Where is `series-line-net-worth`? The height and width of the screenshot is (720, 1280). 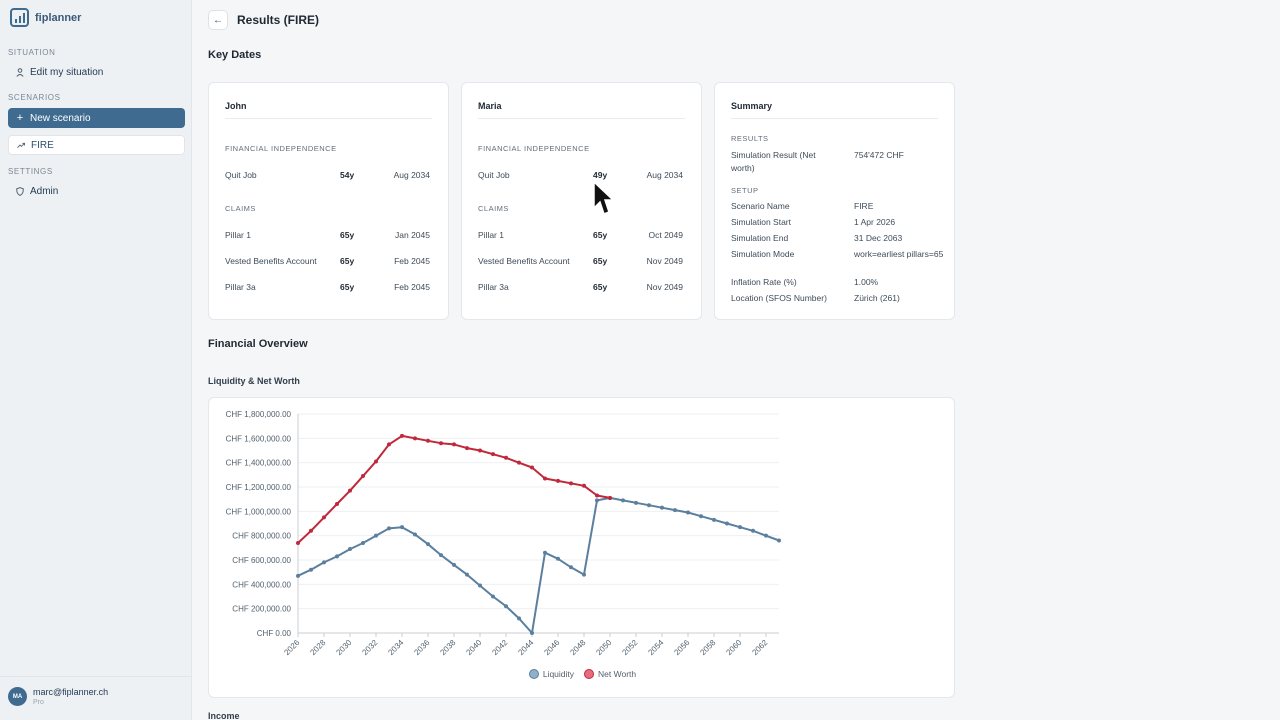
series-line-net-worth is located at coordinates (454, 489).